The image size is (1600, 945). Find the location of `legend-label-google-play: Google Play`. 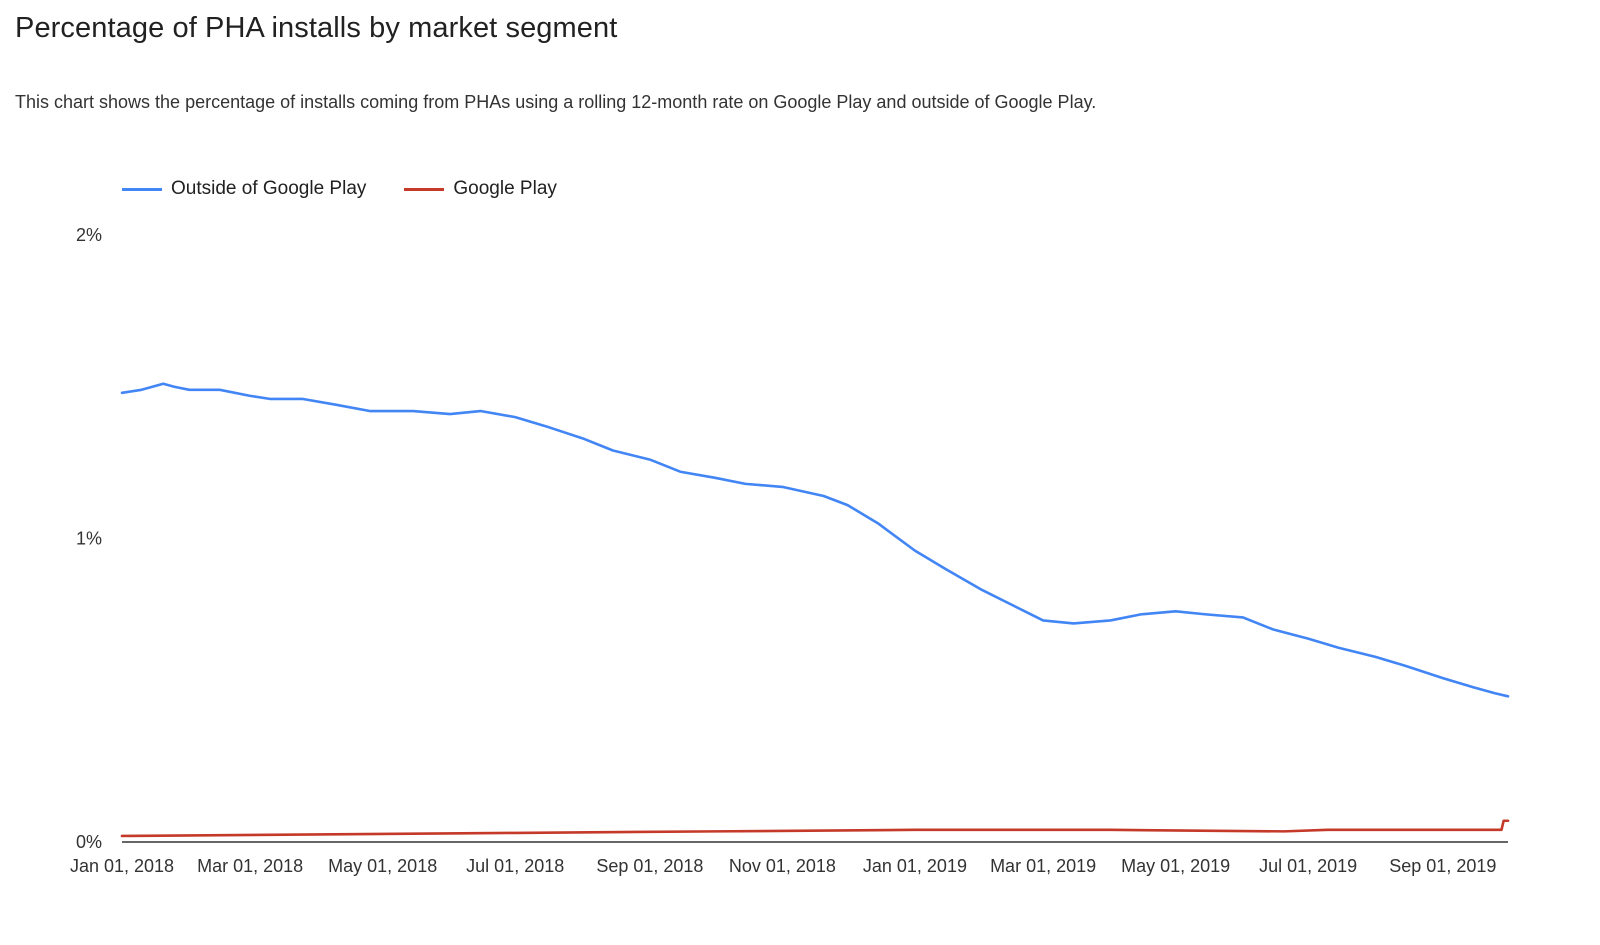

legend-label-google-play: Google Play is located at coordinates (505, 188).